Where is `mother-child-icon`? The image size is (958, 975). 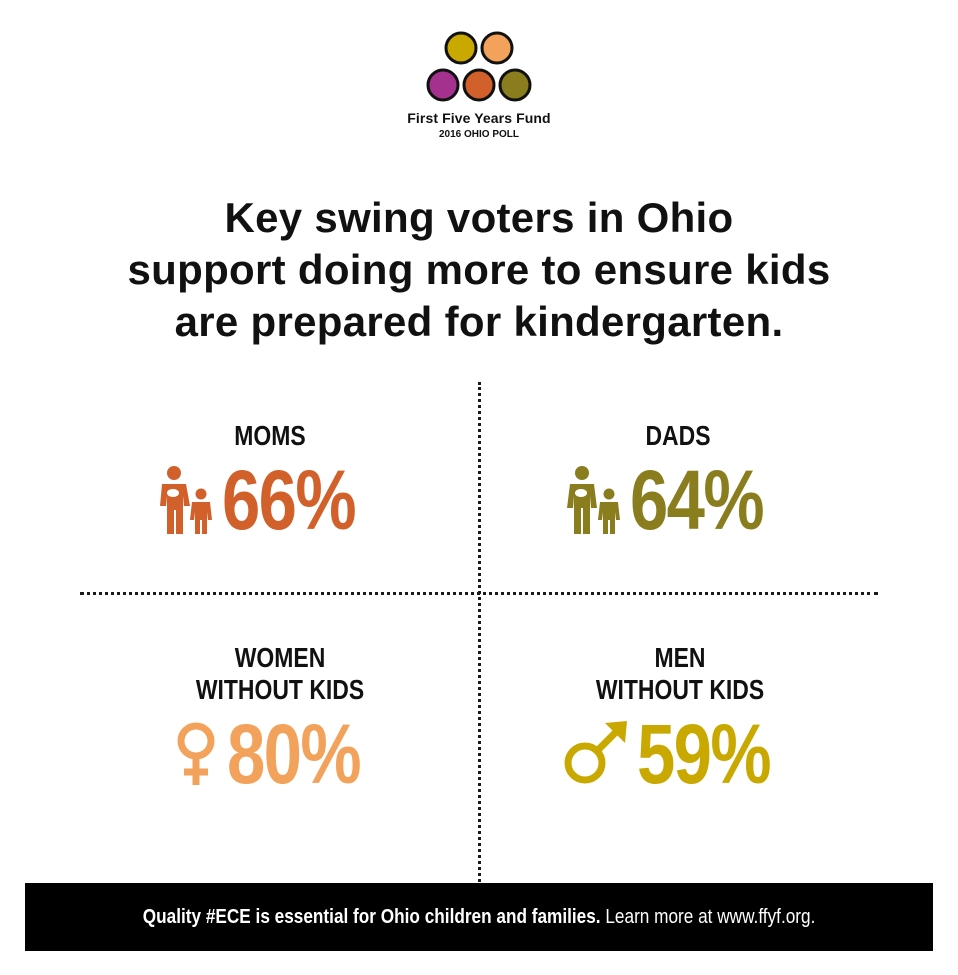
mother-child-icon is located at coordinates (185, 500).